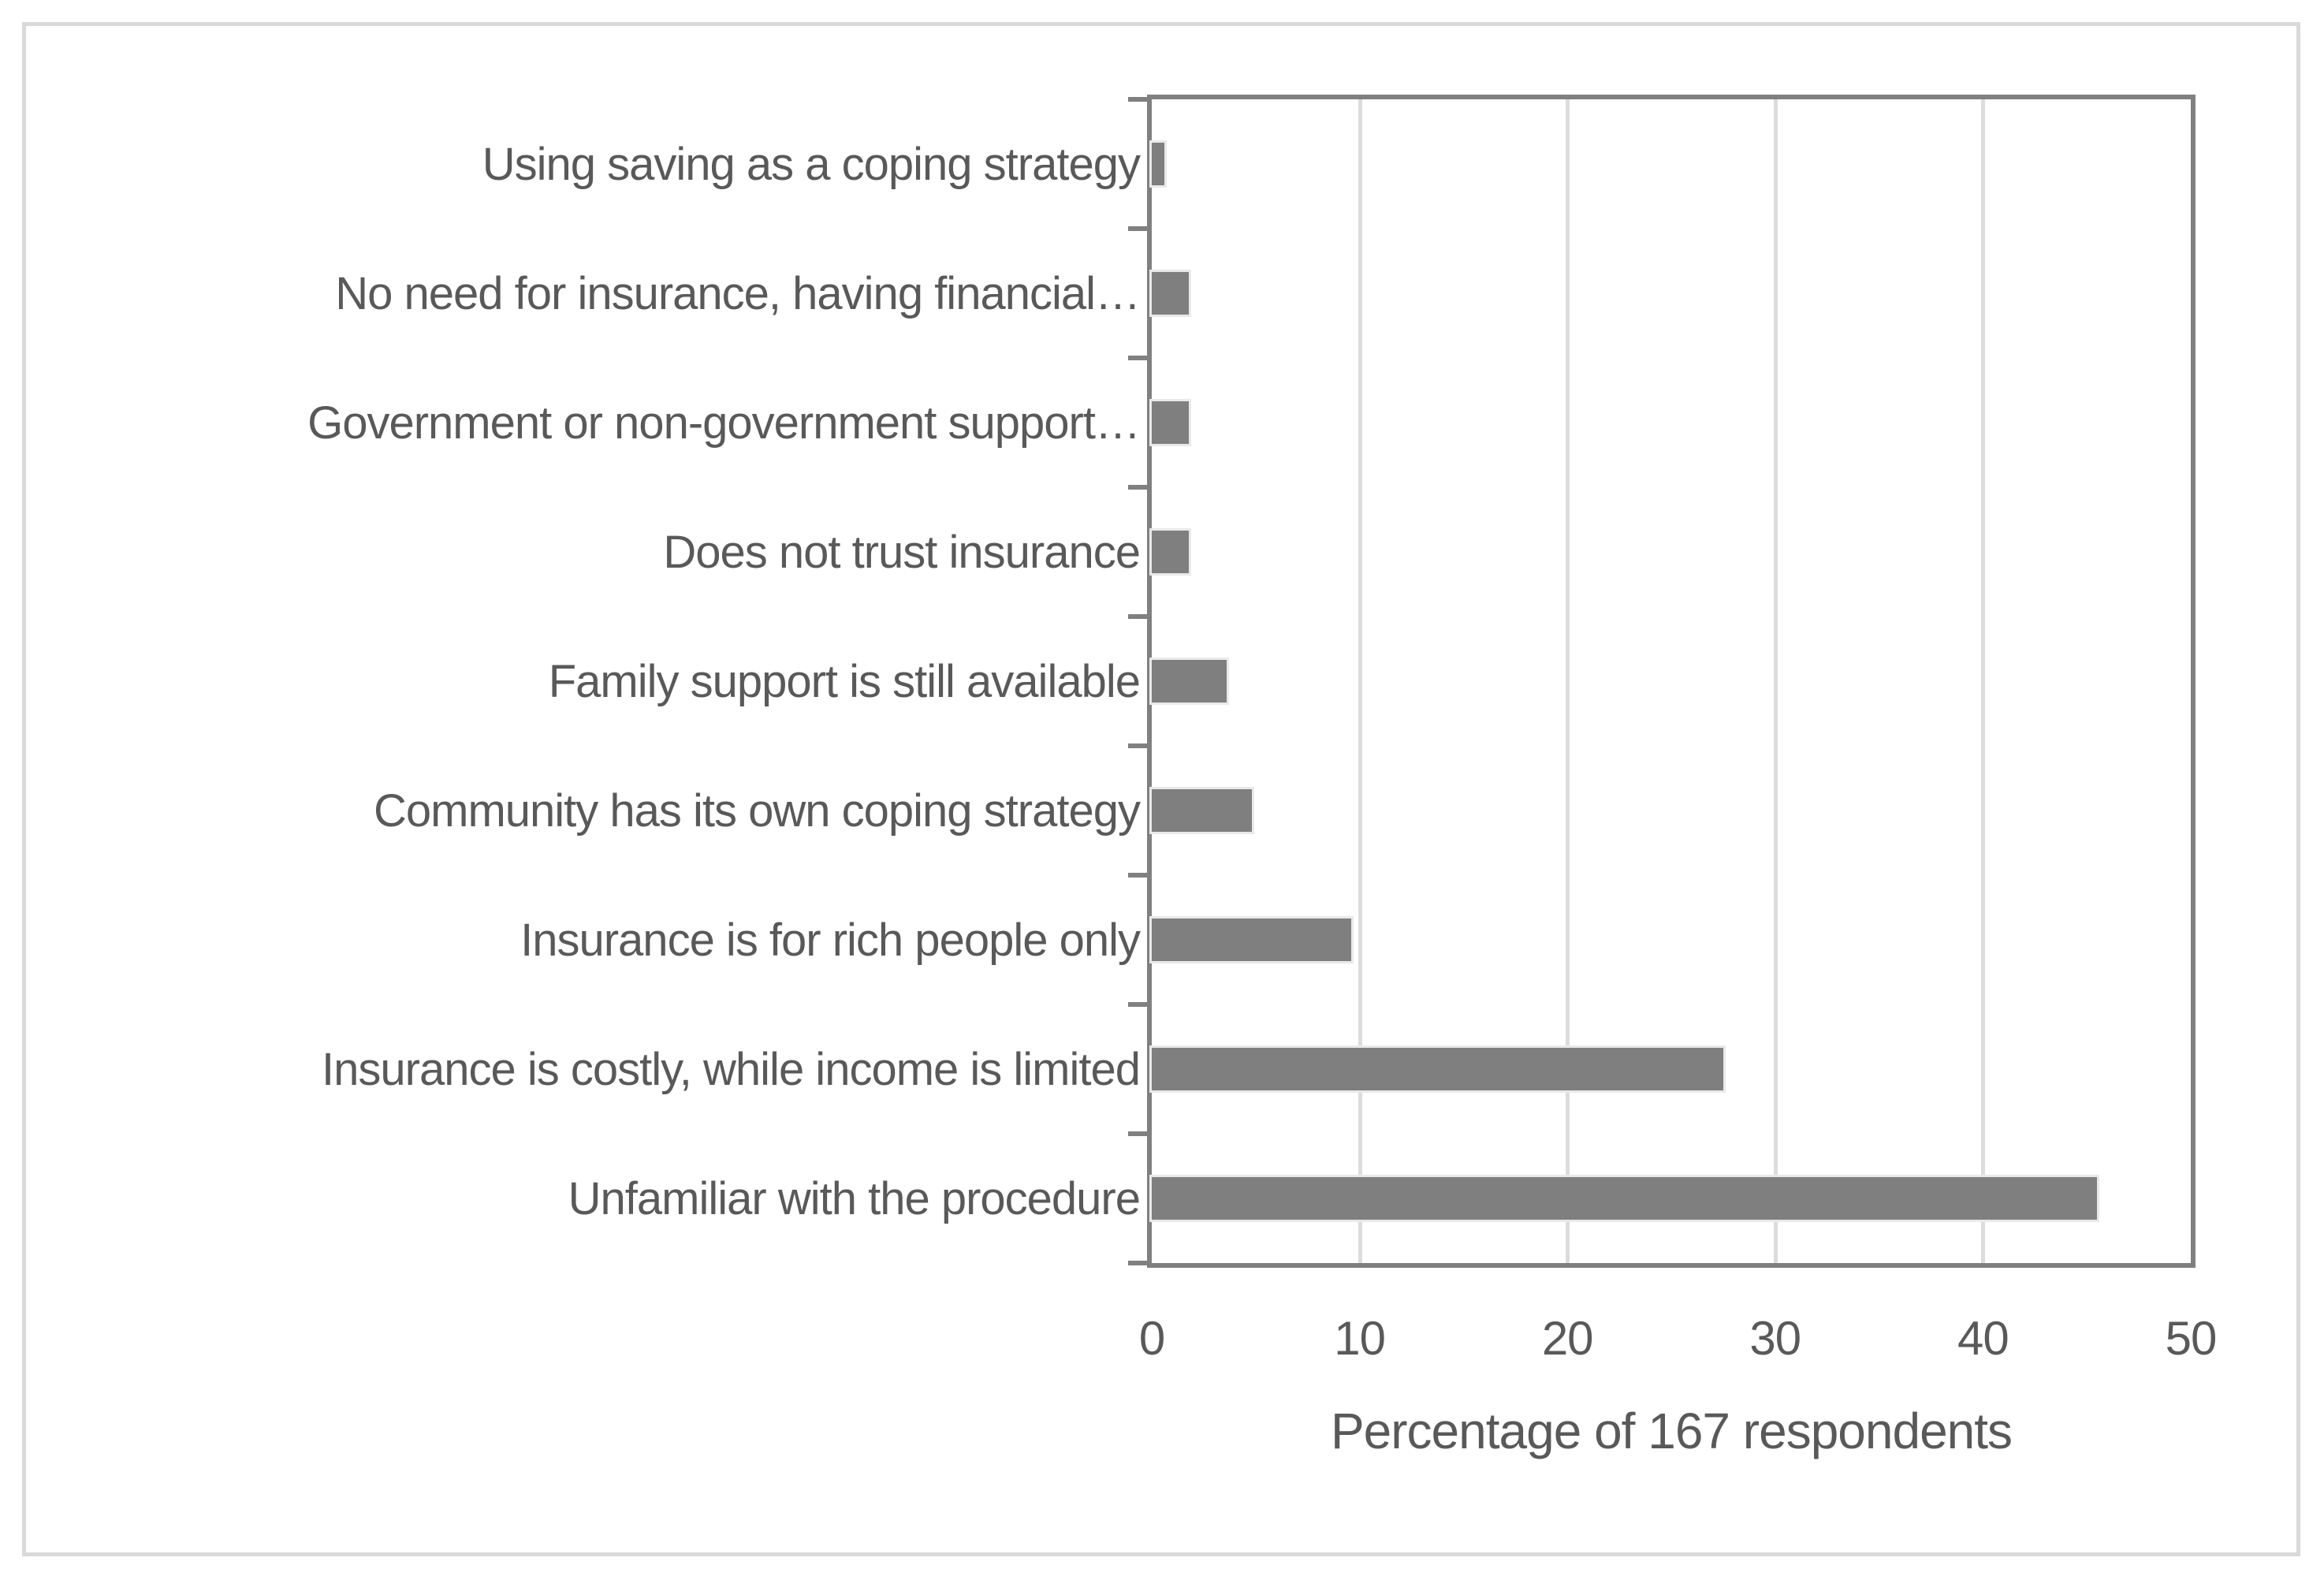  Describe the element at coordinates (757, 811) in the screenshot. I see `category-label: Community has its own coping strategy` at that location.